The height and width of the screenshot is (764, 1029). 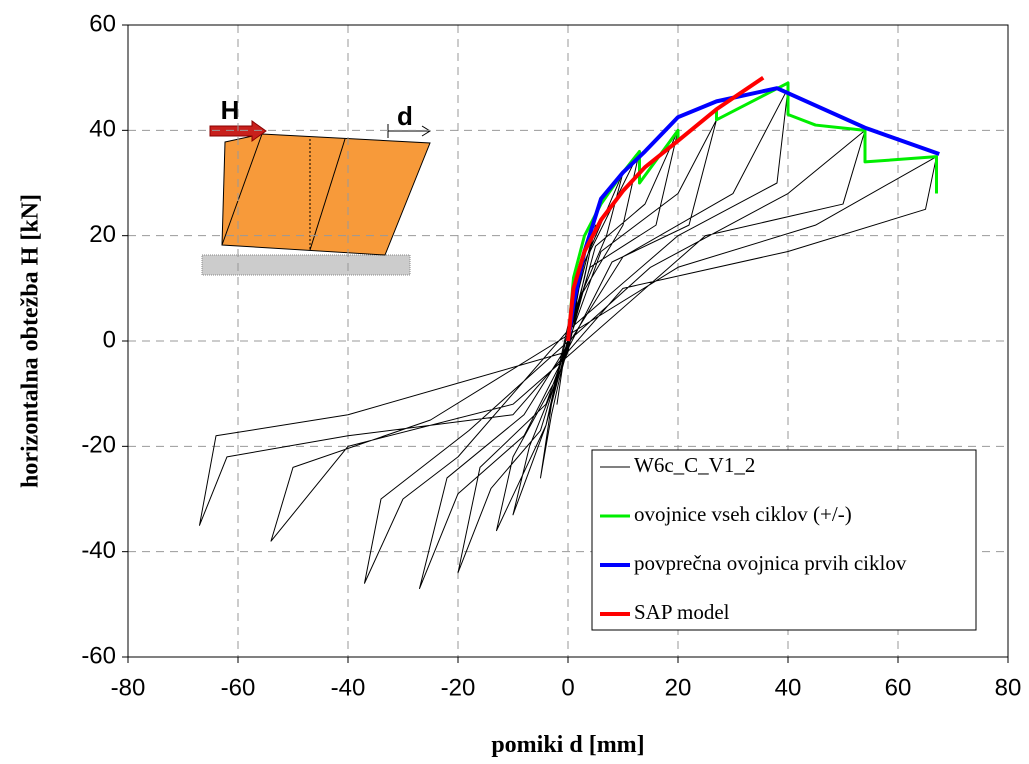 What do you see at coordinates (238, 687) in the screenshot?
I see `x-tick-label: -60` at bounding box center [238, 687].